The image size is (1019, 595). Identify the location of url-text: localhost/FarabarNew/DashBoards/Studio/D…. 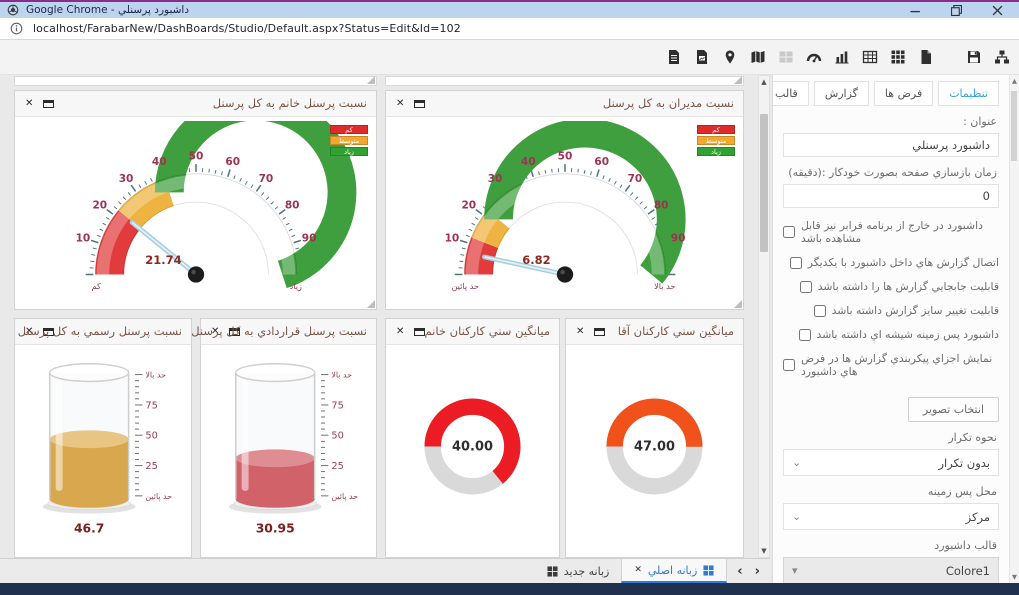
(247, 28).